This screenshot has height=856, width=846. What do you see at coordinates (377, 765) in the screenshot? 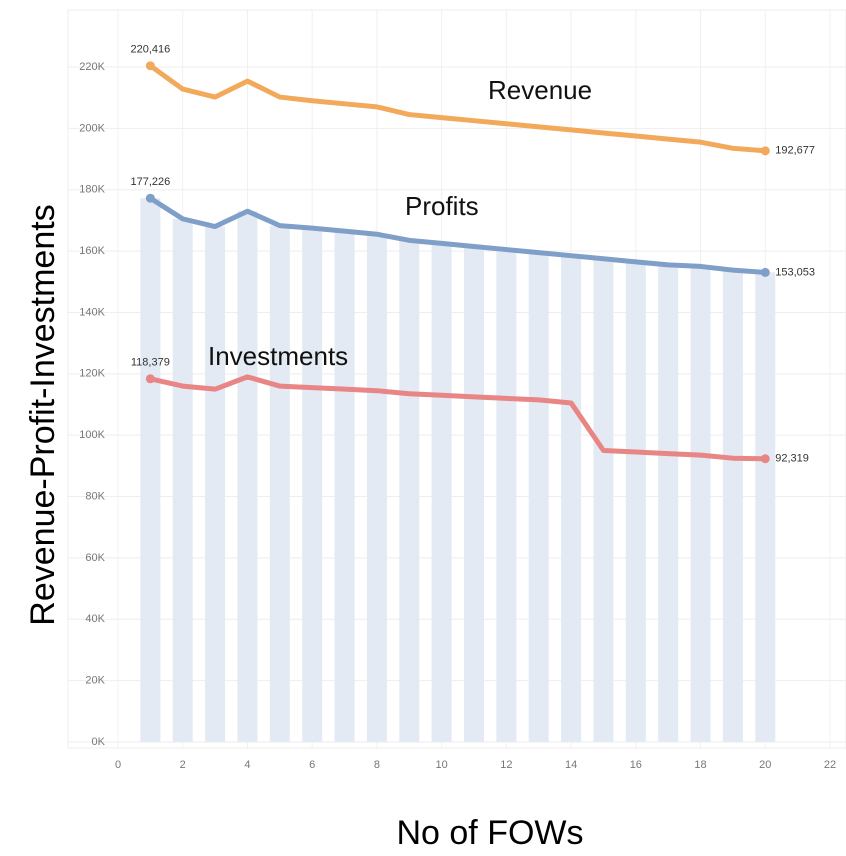
I see `x-tick-label: 8` at bounding box center [377, 765].